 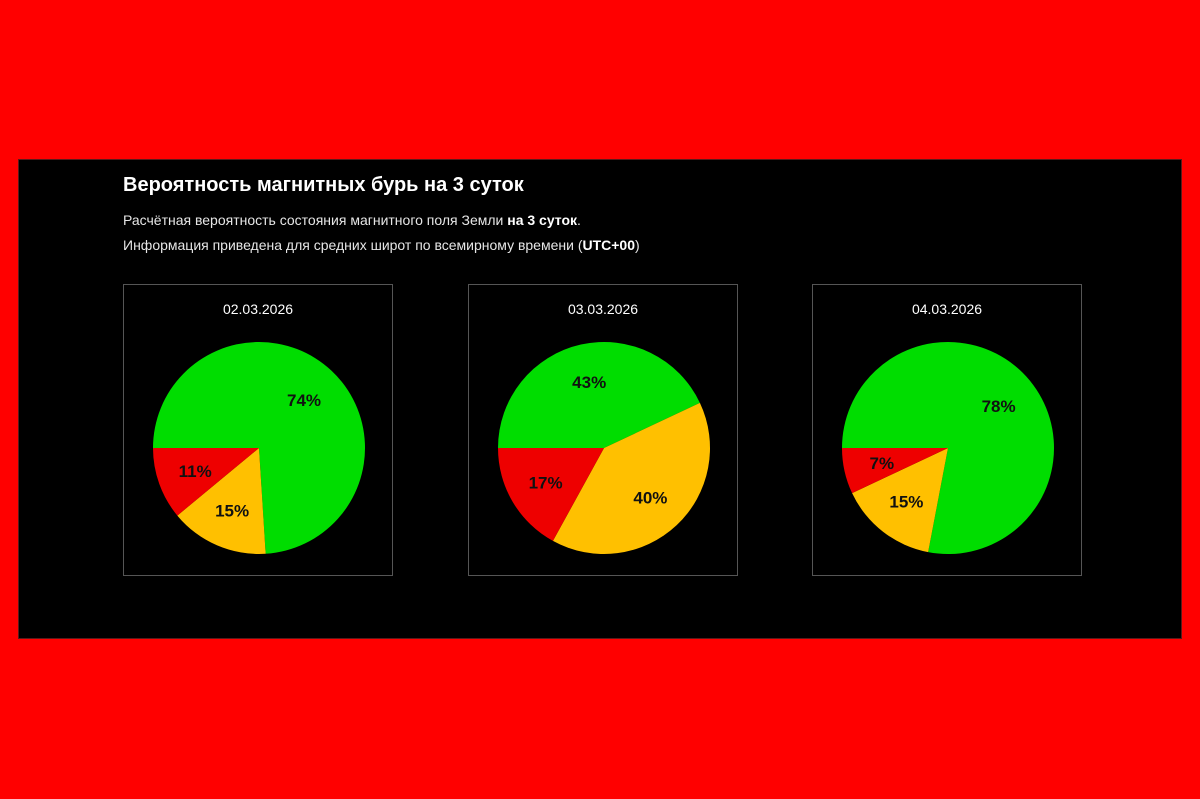 What do you see at coordinates (323, 185) in the screenshot?
I see `page-title: Вероятность магнитных бурь на 3 суток` at bounding box center [323, 185].